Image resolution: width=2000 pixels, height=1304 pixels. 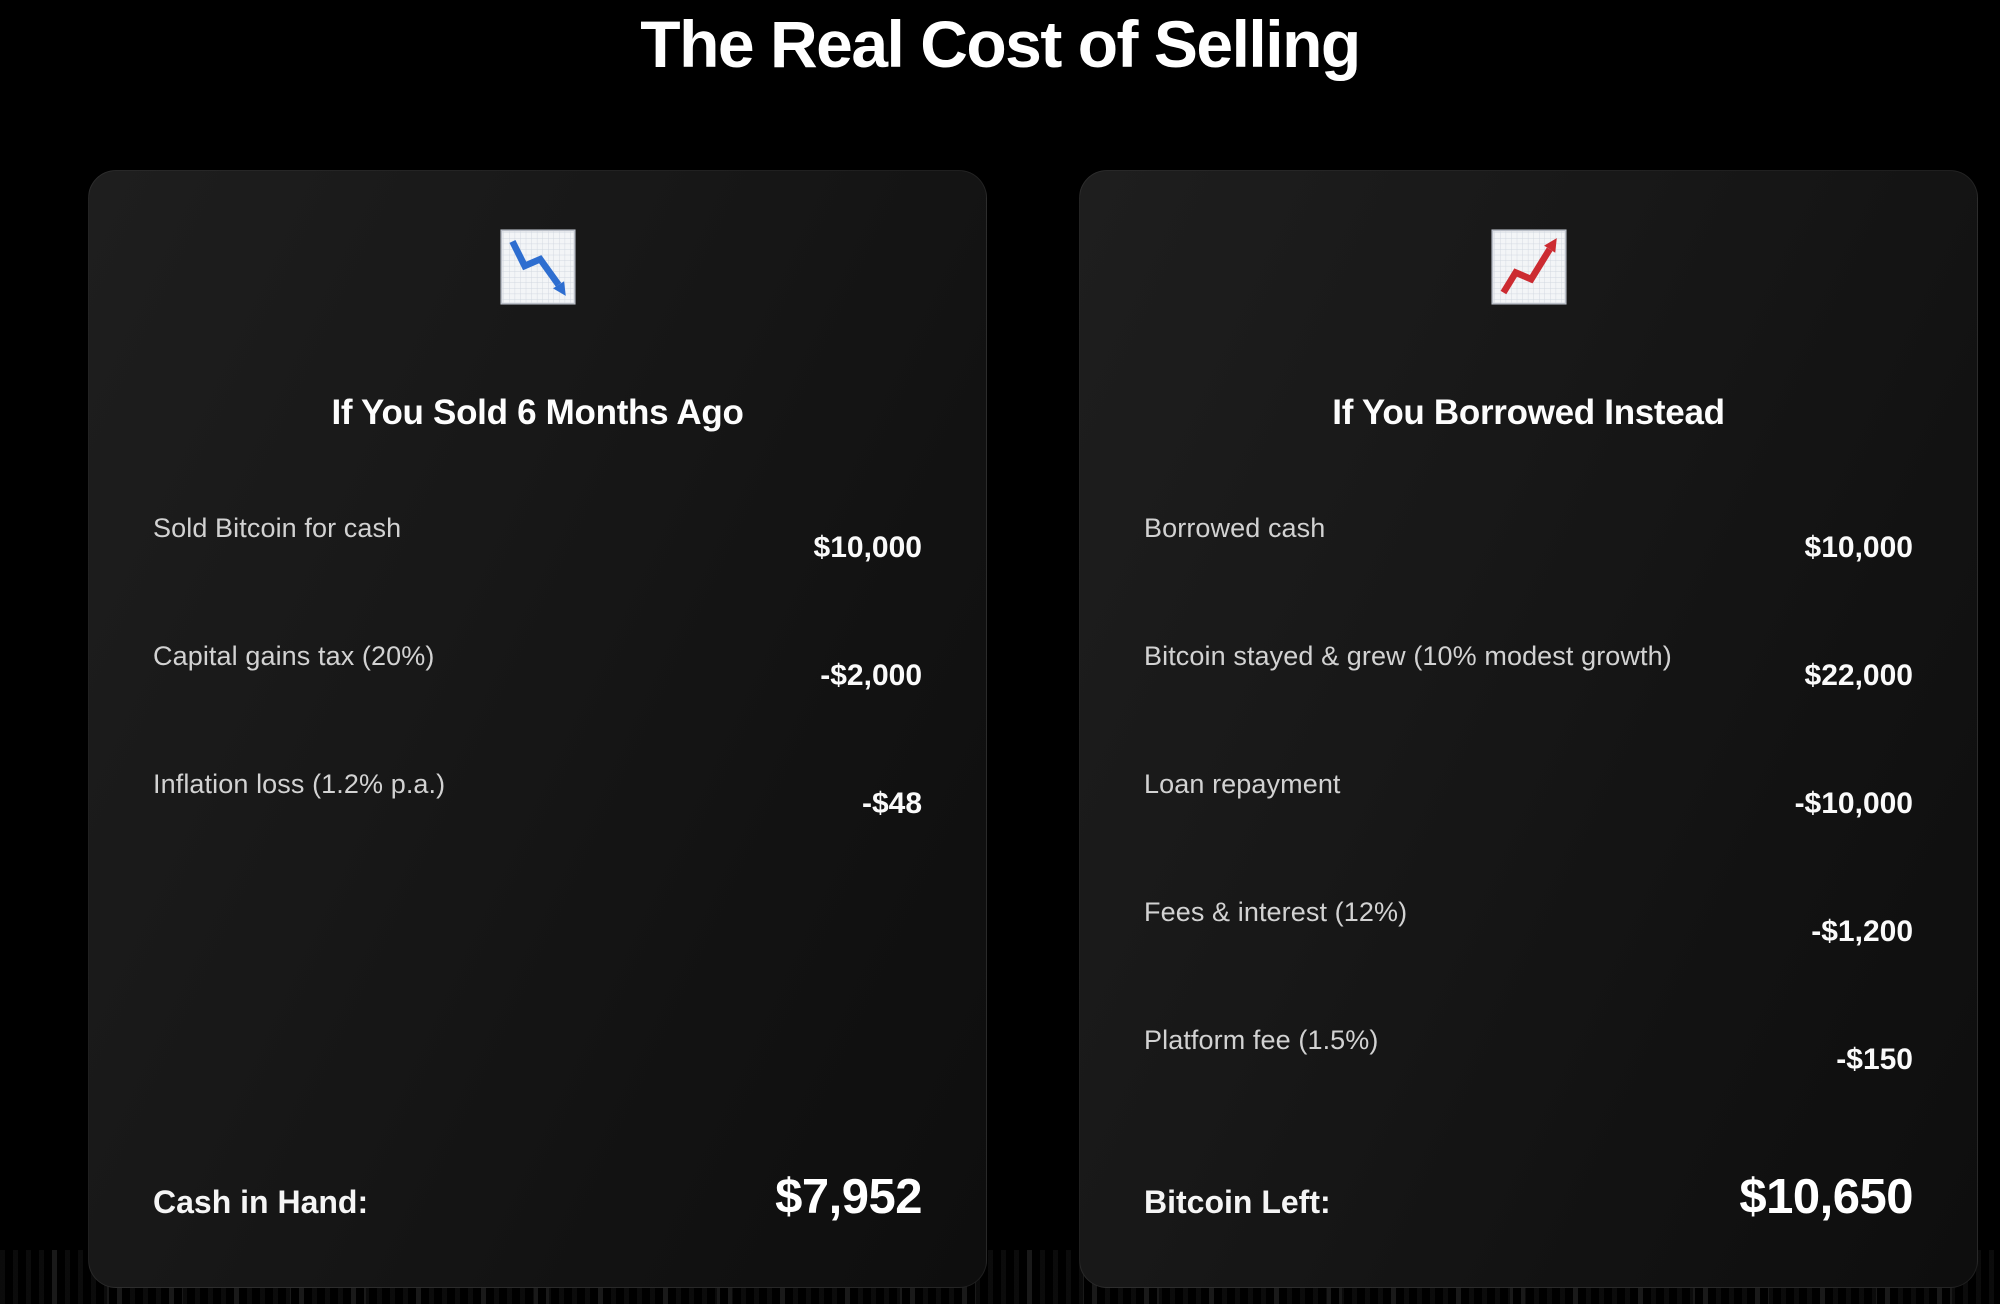 I want to click on line-item: Fees & interest (12%) -$1,200, so click(x=1528, y=955).